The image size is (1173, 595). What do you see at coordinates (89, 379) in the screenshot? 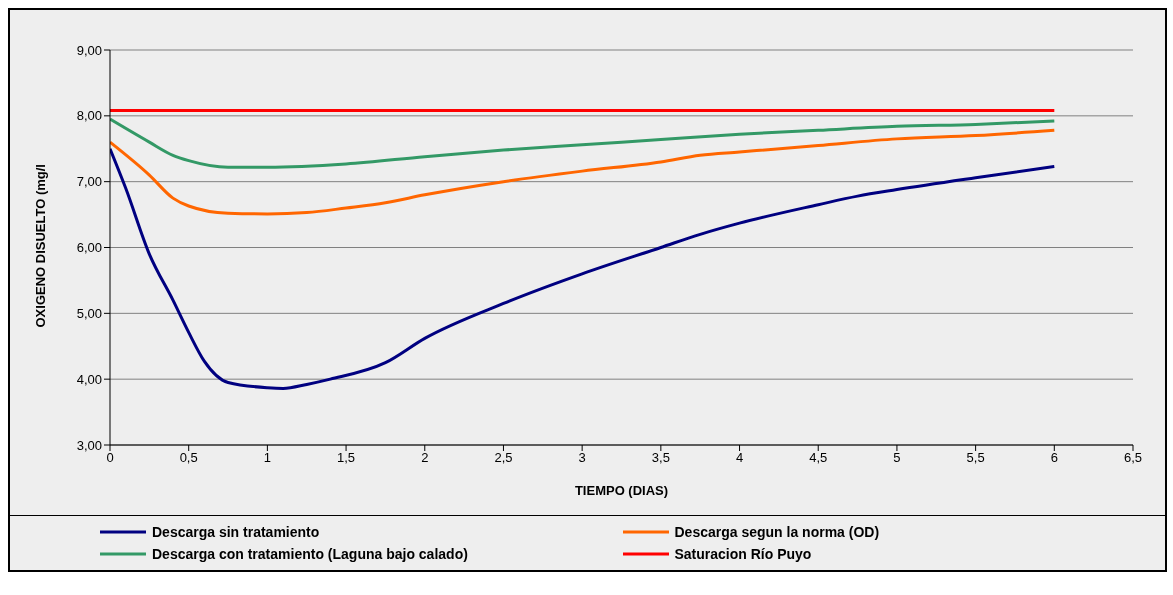
I see `y-tick-label: 4,00` at bounding box center [89, 379].